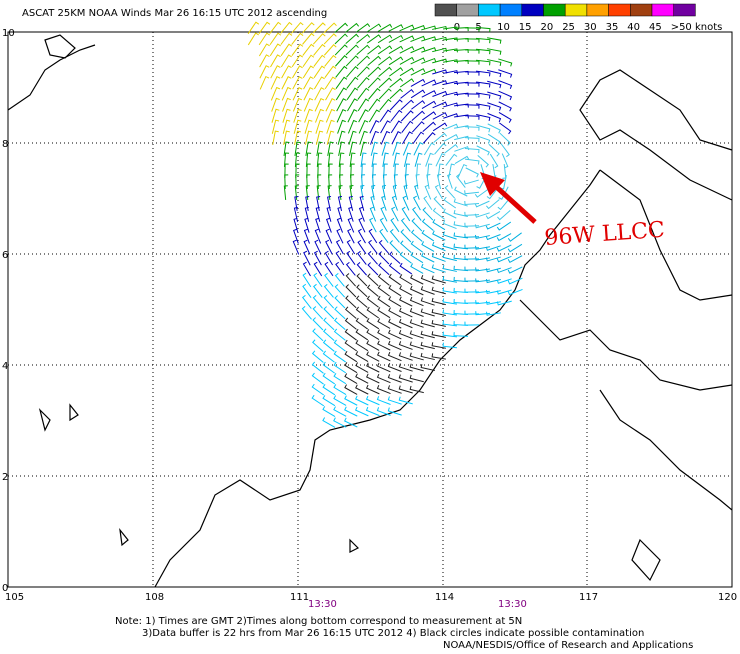  Describe the element at coordinates (467, 10) in the screenshot. I see `color-swatch` at that location.